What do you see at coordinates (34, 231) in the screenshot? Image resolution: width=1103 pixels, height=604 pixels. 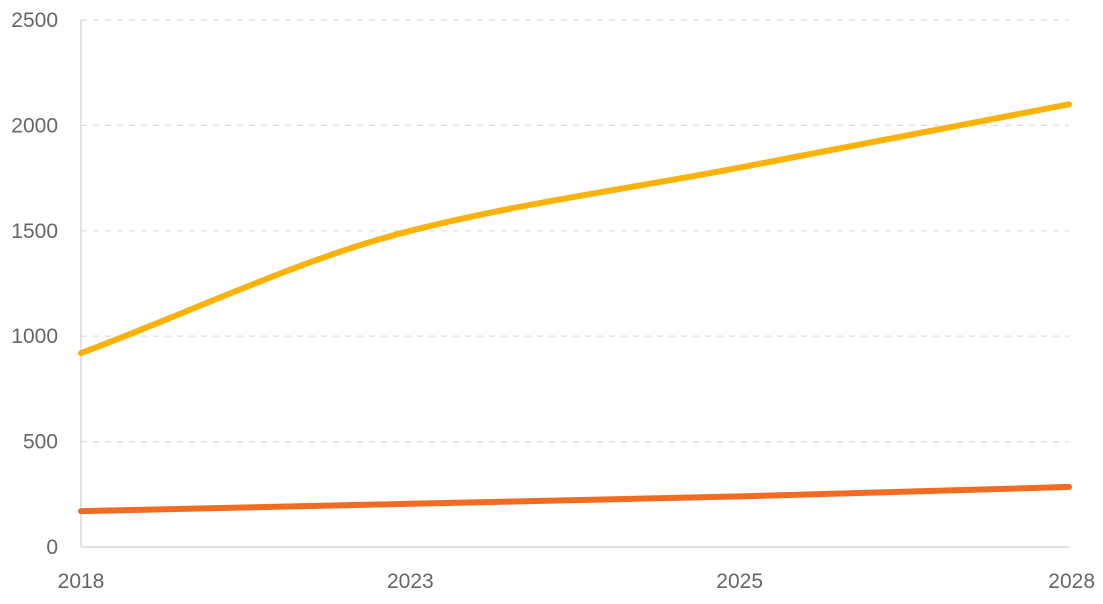 I see `y-tick-label: 1500` at bounding box center [34, 231].